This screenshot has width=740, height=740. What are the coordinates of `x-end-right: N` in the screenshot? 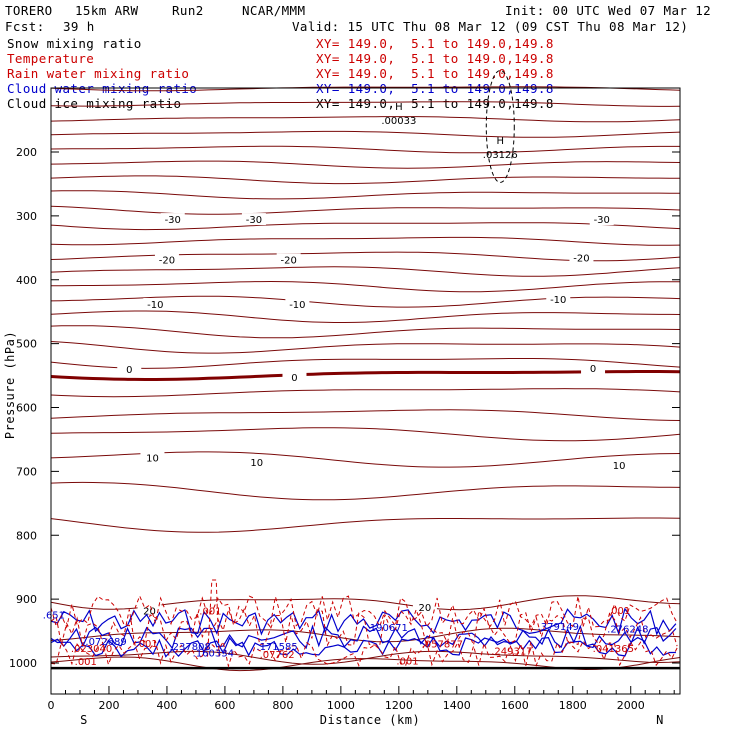 It's located at (660, 720).